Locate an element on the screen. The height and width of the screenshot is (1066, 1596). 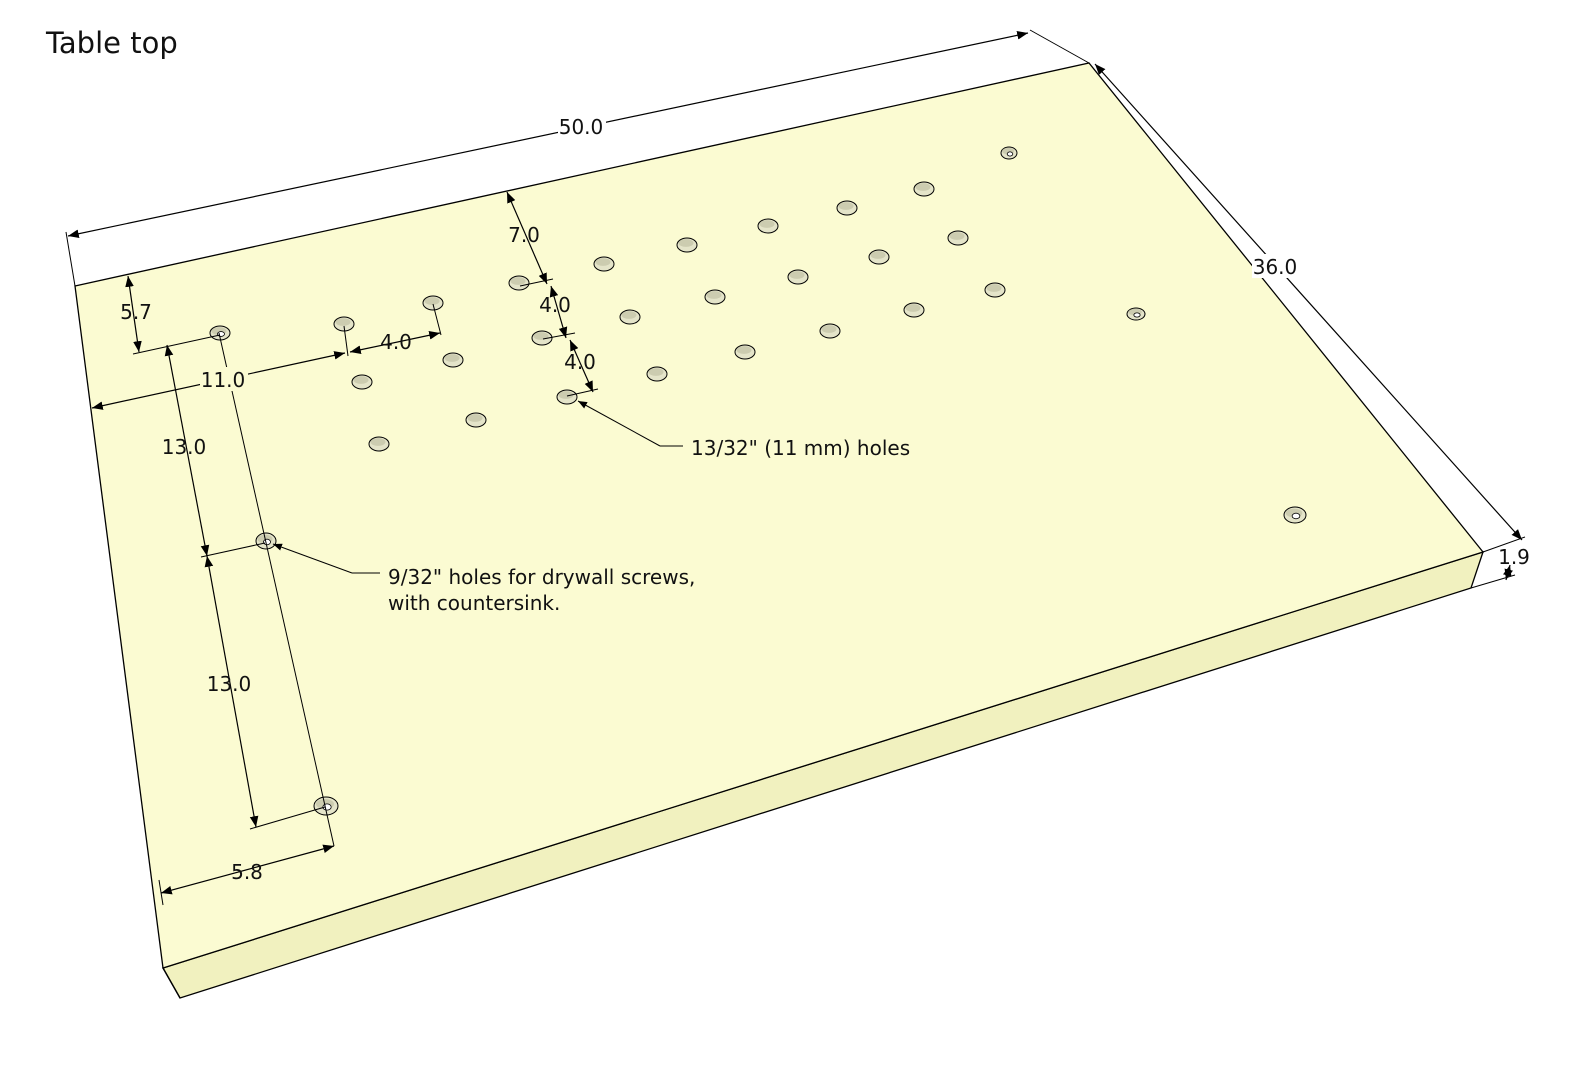
board-front-edge is located at coordinates (171, 983).